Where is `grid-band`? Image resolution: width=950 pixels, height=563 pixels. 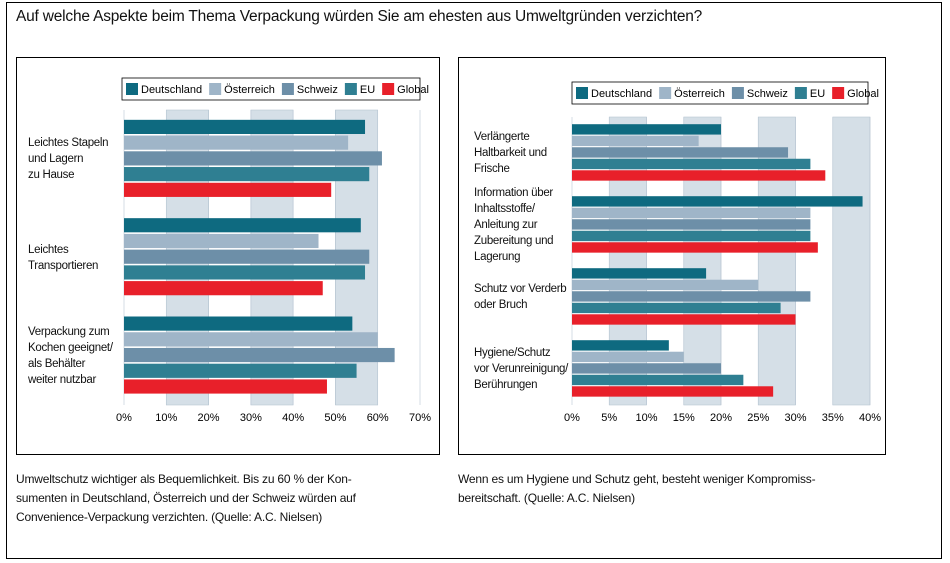 grid-band is located at coordinates (851, 261).